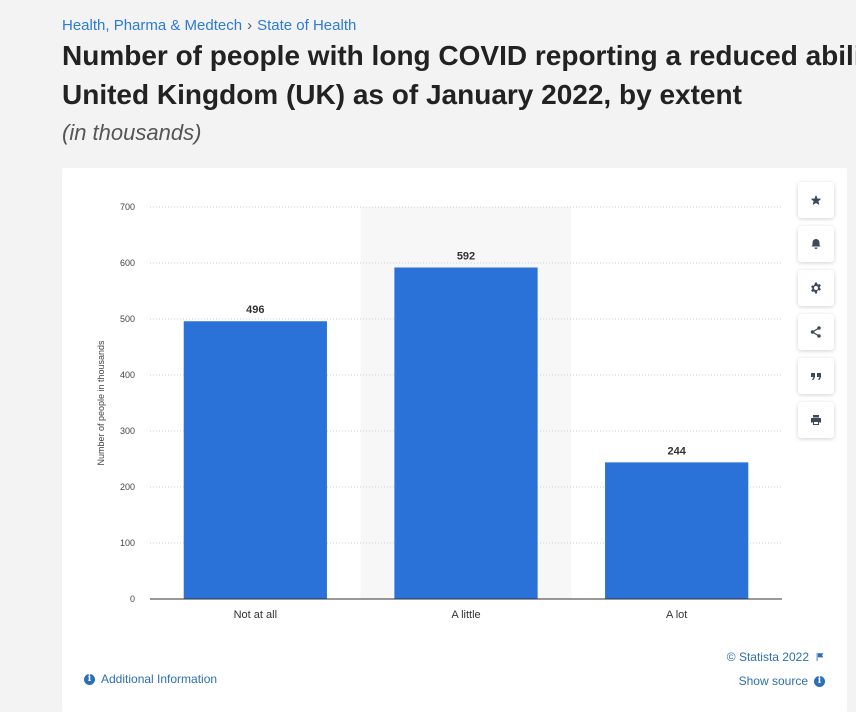 The height and width of the screenshot is (712, 856). What do you see at coordinates (132, 599) in the screenshot?
I see `y-tick-label: 0` at bounding box center [132, 599].